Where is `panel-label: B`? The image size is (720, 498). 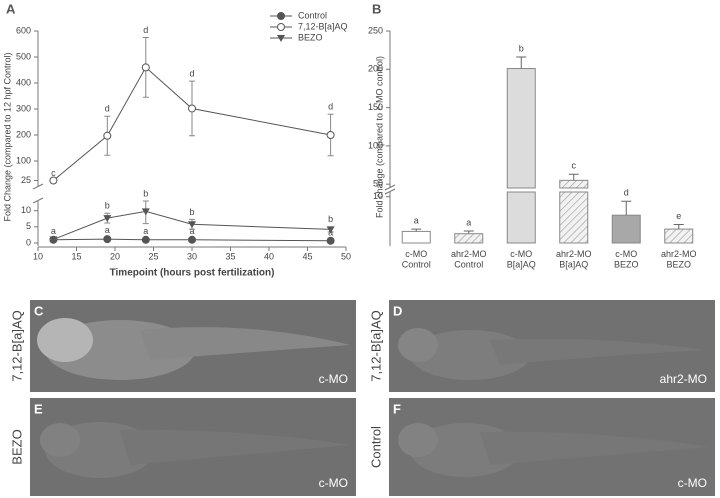
panel-label: B is located at coordinates (376, 8).